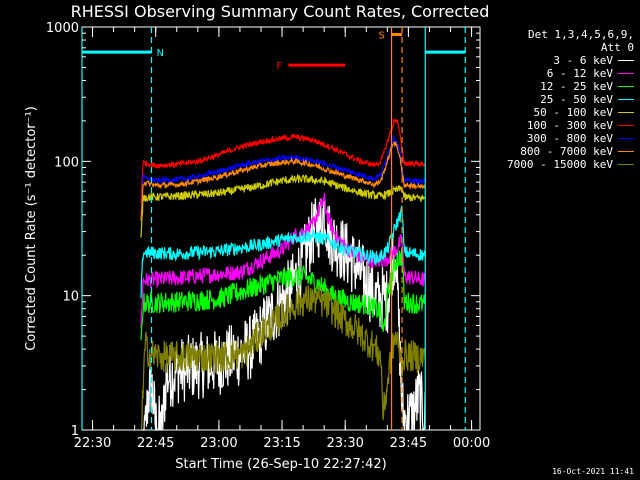 Image resolution: width=640 pixels, height=480 pixels. I want to click on y-tick-label: 1000, so click(62, 28).